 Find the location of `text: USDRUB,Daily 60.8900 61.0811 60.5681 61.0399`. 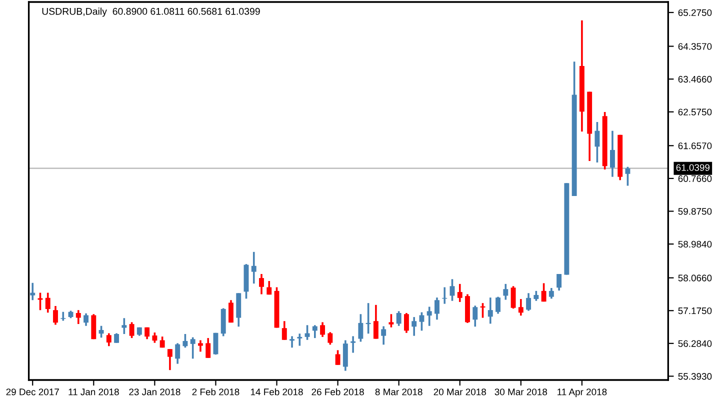

text: USDRUB,Daily 60.8900 61.0811 60.5681 61.0399 is located at coordinates (151, 12).